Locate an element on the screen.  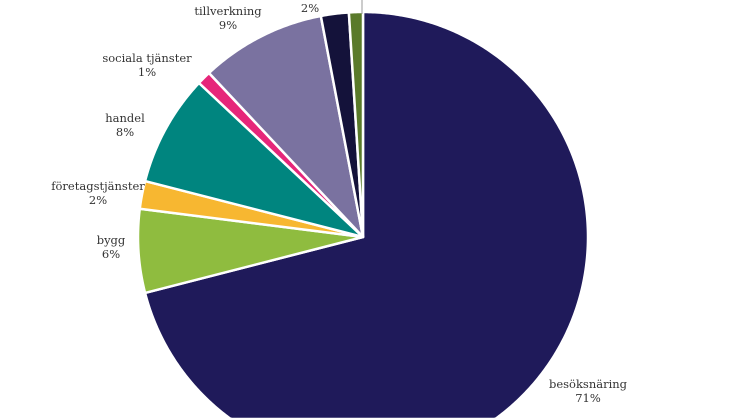
slice-value-label: 1% is located at coordinates (147, 72).